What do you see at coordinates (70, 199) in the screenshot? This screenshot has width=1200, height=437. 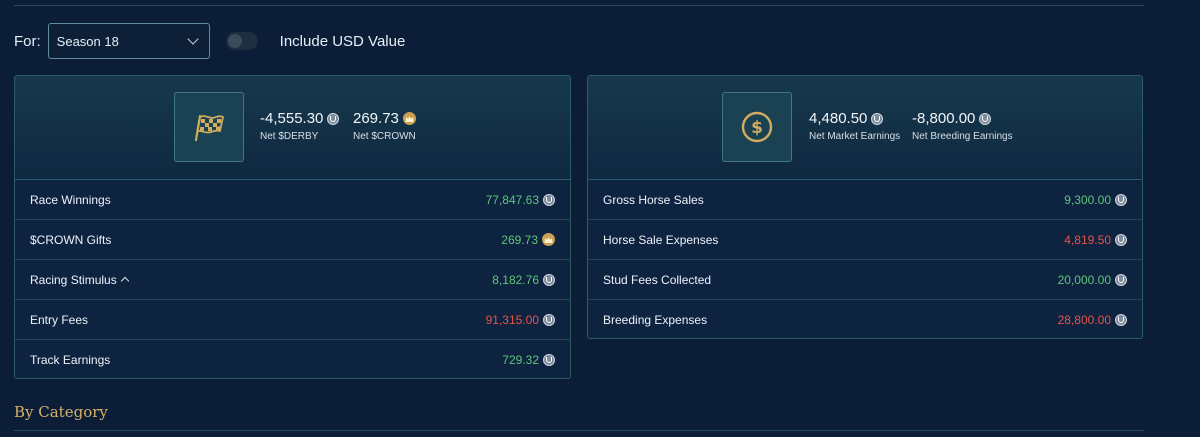 I see `row-label: Race Winnings` at bounding box center [70, 199].